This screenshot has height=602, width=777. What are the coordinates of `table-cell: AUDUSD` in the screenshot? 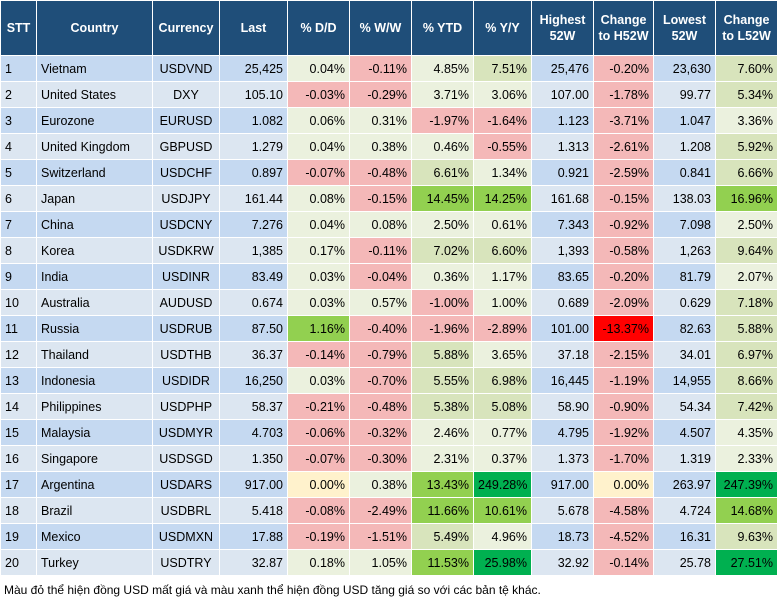 It's located at (186, 302).